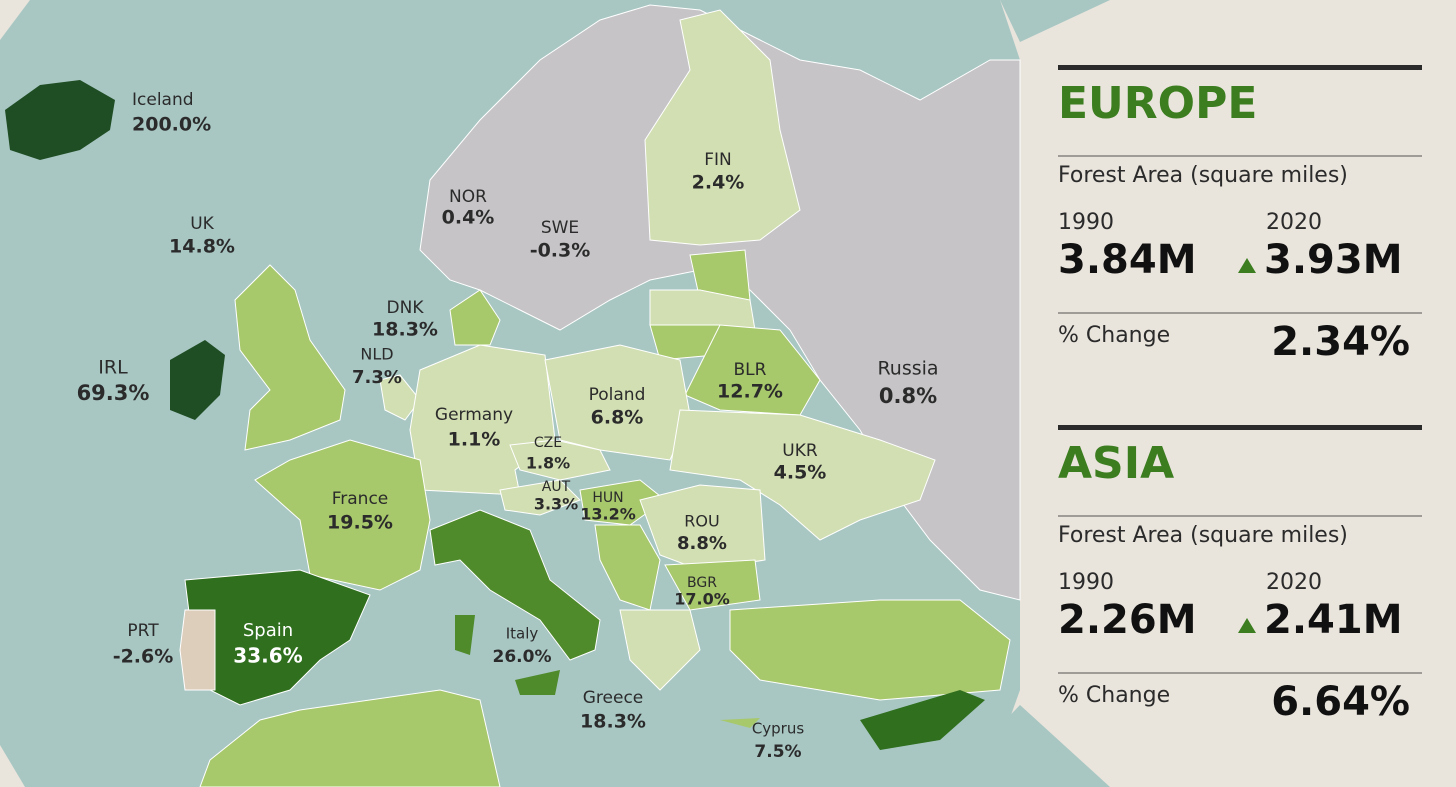  What do you see at coordinates (474, 415) in the screenshot?
I see `country-name: Germany` at bounding box center [474, 415].